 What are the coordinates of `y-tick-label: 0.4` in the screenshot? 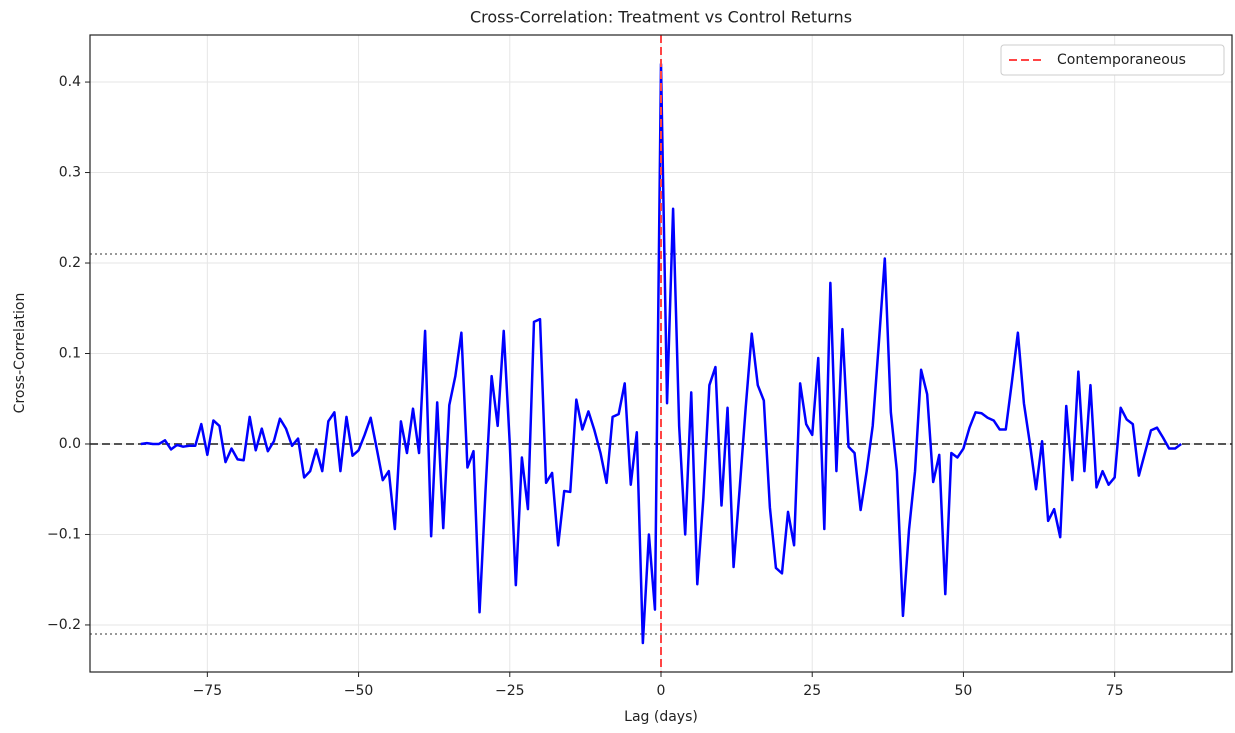 It's located at (70, 82).